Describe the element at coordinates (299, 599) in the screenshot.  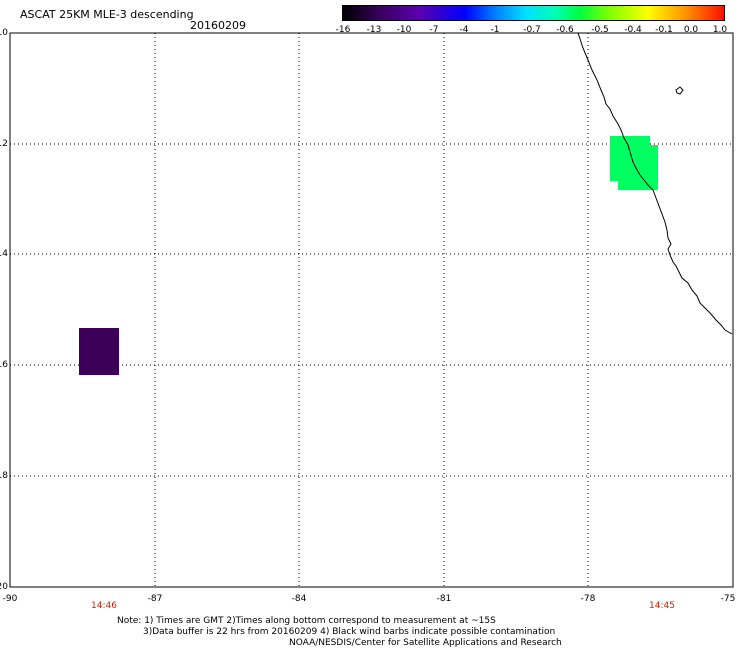
I see `lon-label: -84` at that location.